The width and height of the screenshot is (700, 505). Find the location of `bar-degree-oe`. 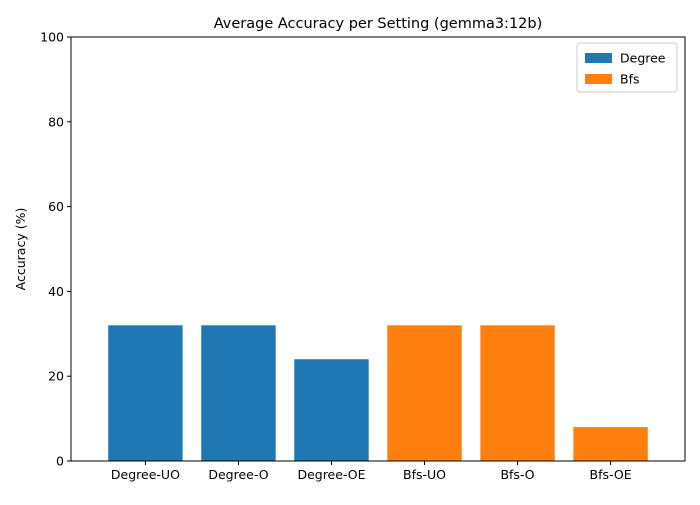

bar-degree-oe is located at coordinates (331, 410).